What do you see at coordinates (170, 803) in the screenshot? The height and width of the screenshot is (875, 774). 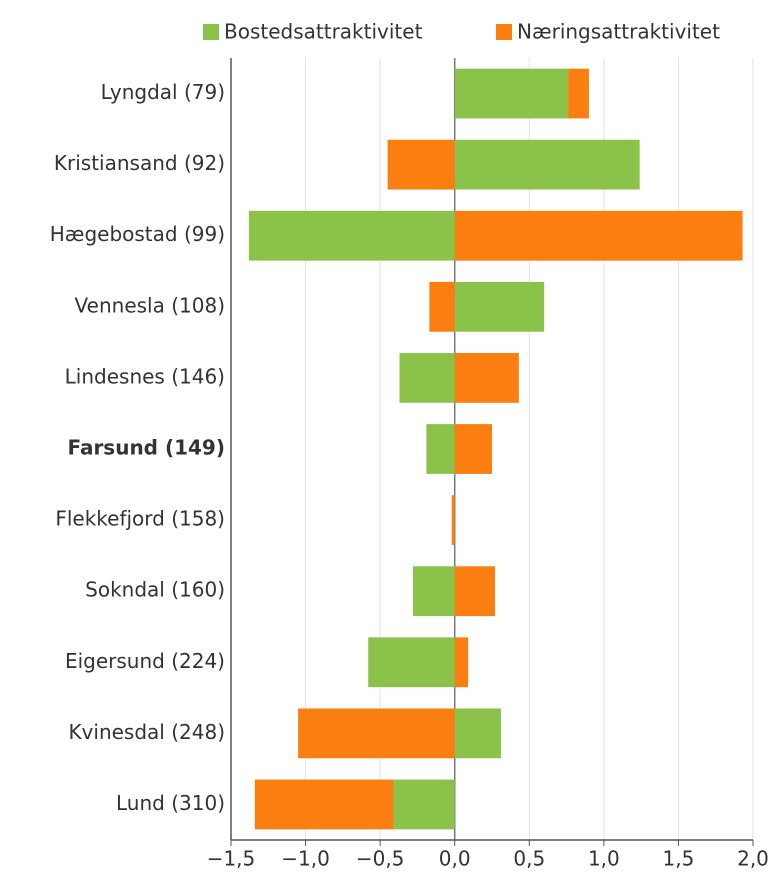 I see `y-tick-label: Lund (310)` at bounding box center [170, 803].